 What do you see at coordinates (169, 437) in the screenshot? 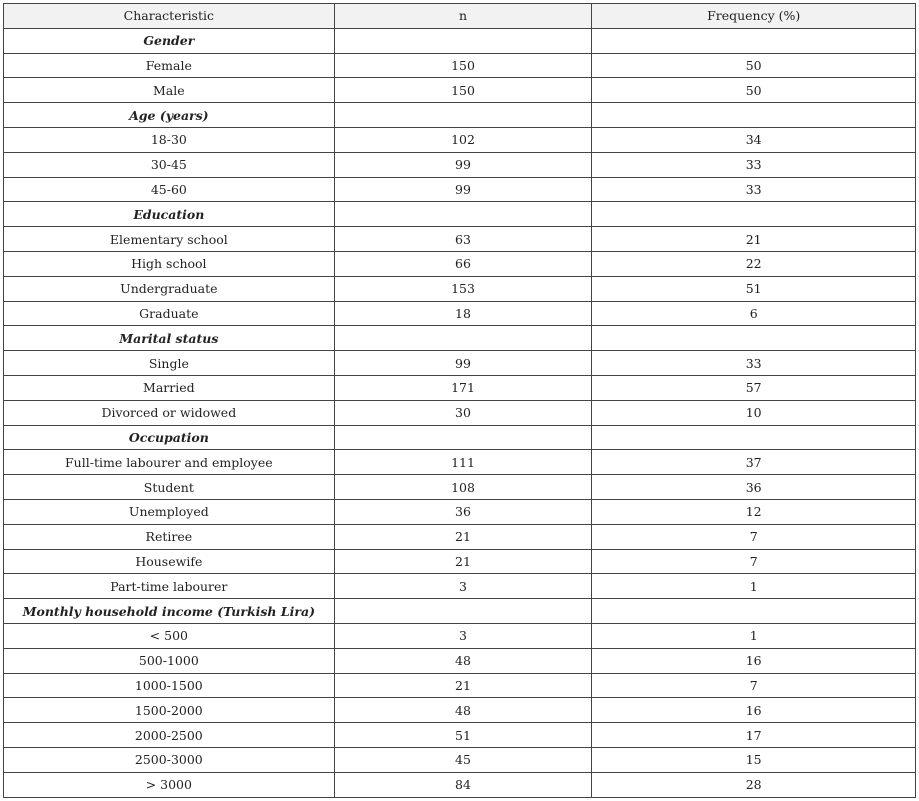
I see `cell-characteristic: Occupation` at bounding box center [169, 437].